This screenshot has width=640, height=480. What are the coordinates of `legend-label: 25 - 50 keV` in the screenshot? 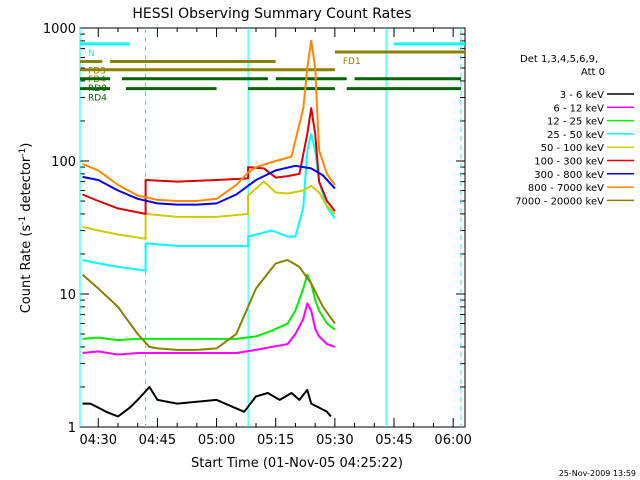 It's located at (575, 135).